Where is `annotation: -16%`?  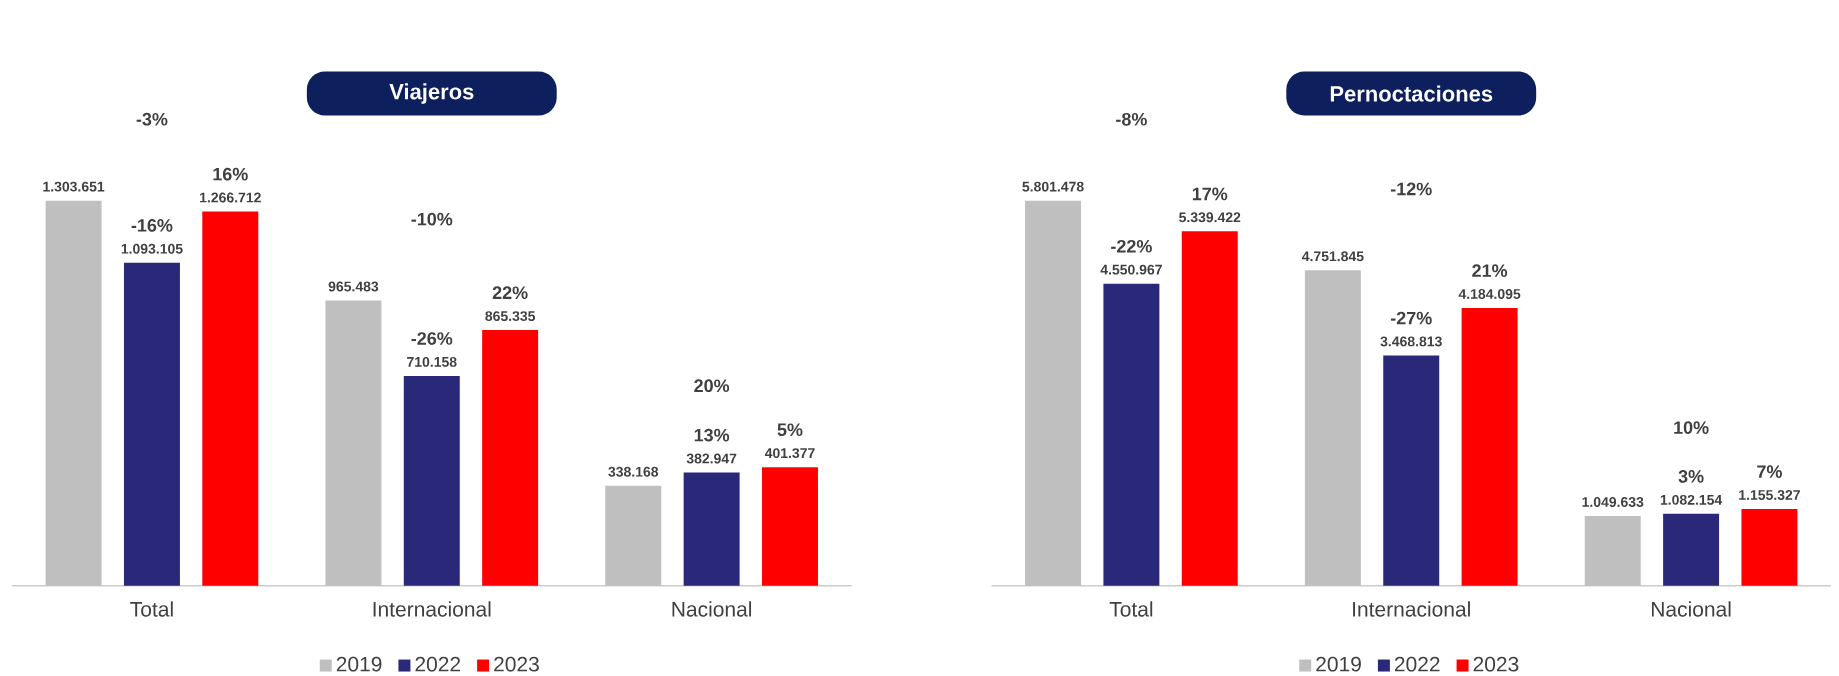
annotation: -16% is located at coordinates (152, 225).